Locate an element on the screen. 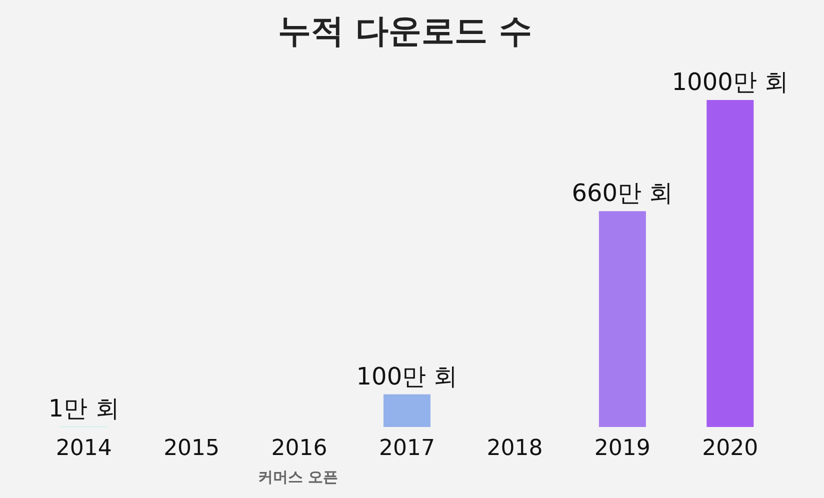  data-label: 1000만 회 is located at coordinates (730, 82).